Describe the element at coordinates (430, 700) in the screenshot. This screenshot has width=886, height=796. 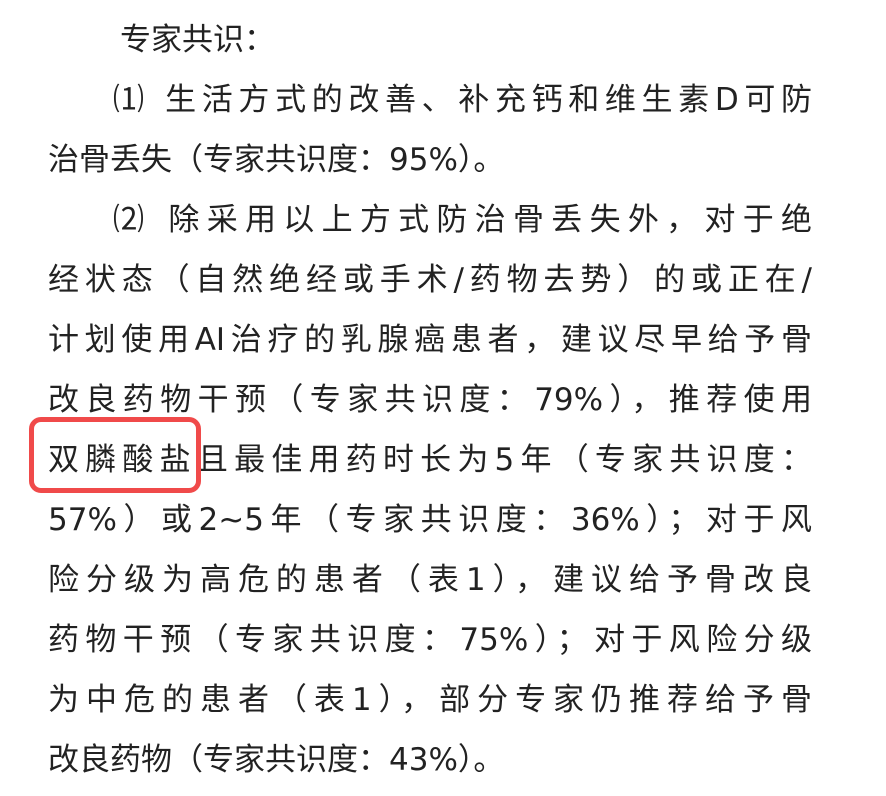
I see `paragraph-line: 为中危的患者（表1），部分专家仍推荐给予骨` at that location.